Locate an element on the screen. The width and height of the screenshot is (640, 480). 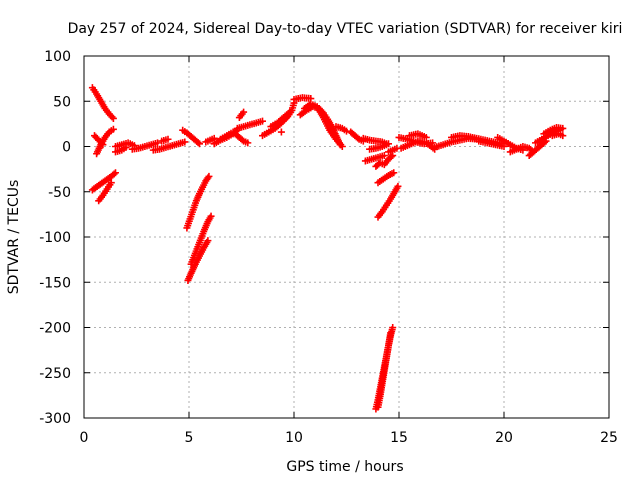
x-tick-label: 20 is located at coordinates (504, 438).